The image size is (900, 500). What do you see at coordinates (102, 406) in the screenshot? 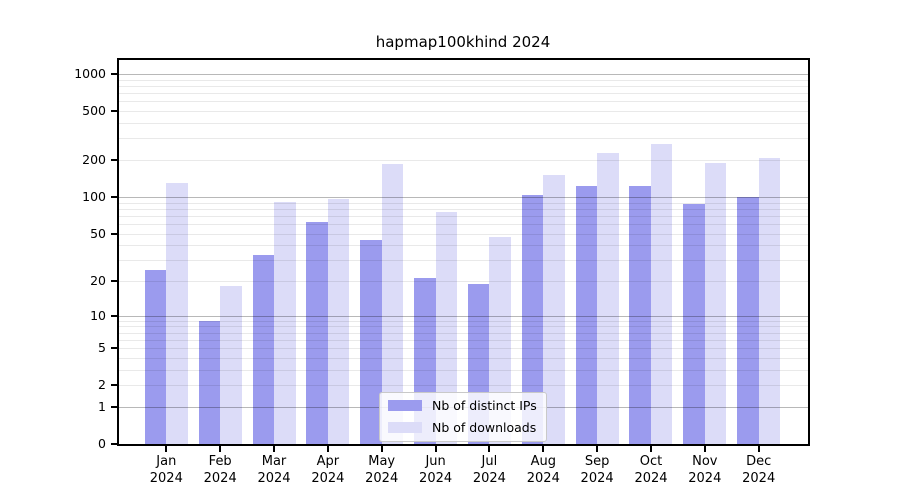
I see `y-tick-label-1: 1` at bounding box center [102, 406].